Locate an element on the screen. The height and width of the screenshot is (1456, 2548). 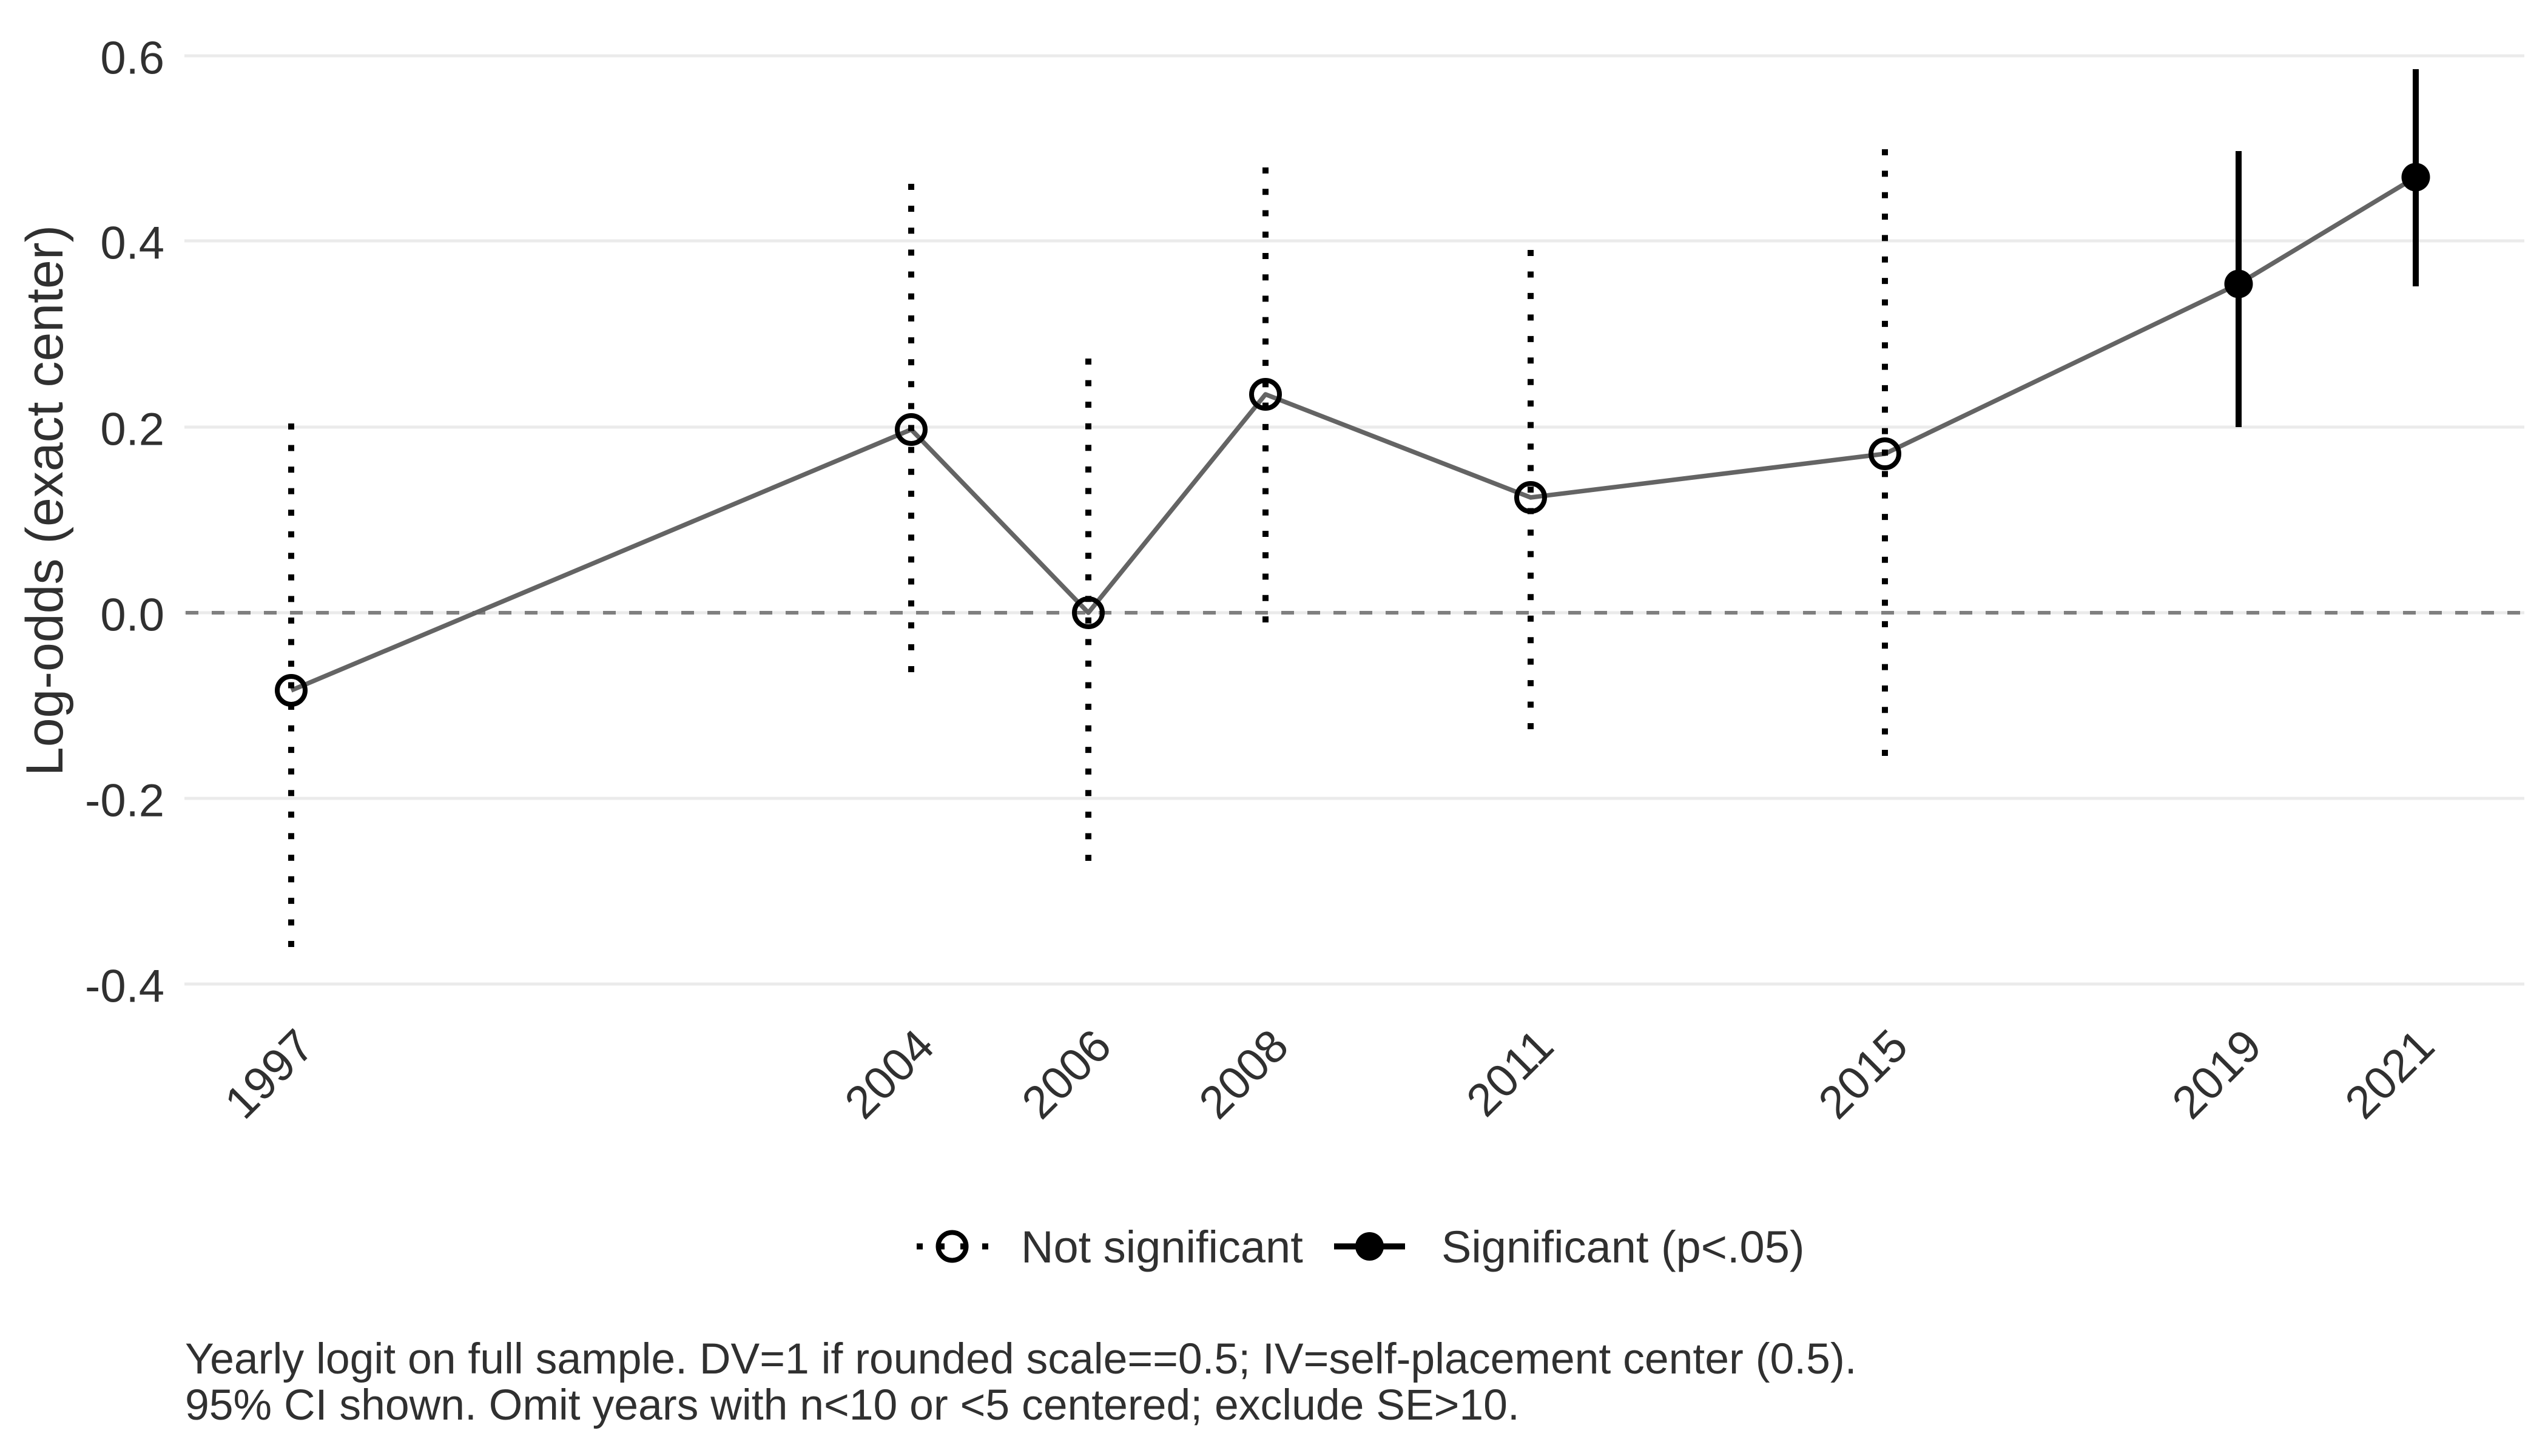
svg-text: Significant (p<.05) is located at coordinates (1623, 1247).